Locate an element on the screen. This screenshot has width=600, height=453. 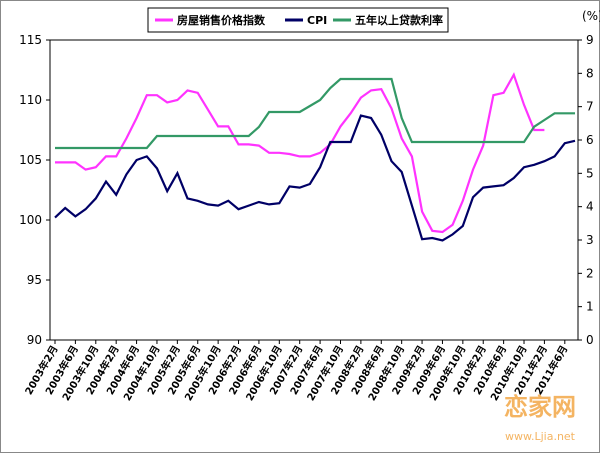
legend-label: 房屋销售价格指数 is located at coordinates (221, 20).